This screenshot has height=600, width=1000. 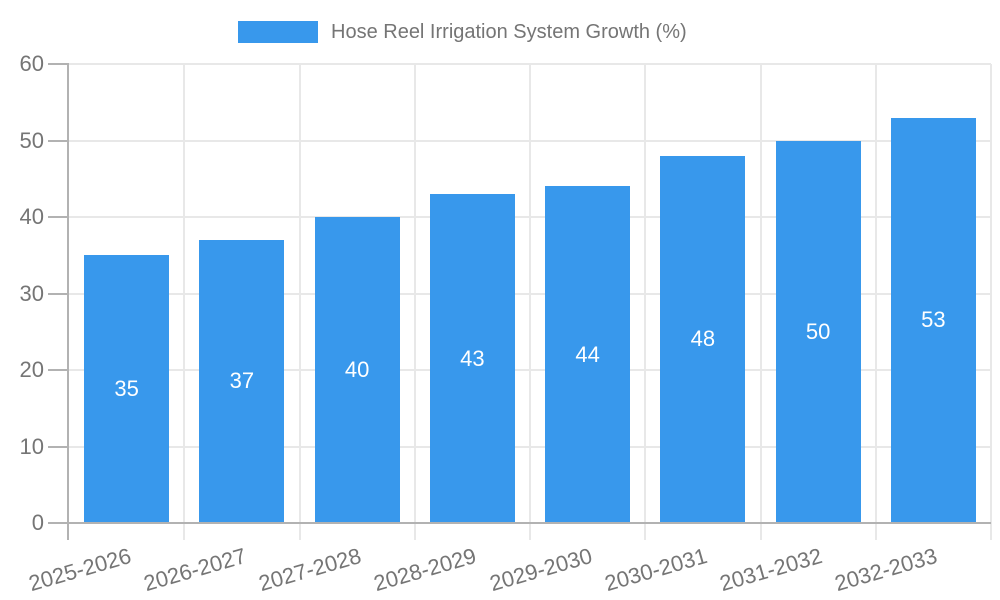 I want to click on y-tick-label: 40, so click(x=31, y=216).